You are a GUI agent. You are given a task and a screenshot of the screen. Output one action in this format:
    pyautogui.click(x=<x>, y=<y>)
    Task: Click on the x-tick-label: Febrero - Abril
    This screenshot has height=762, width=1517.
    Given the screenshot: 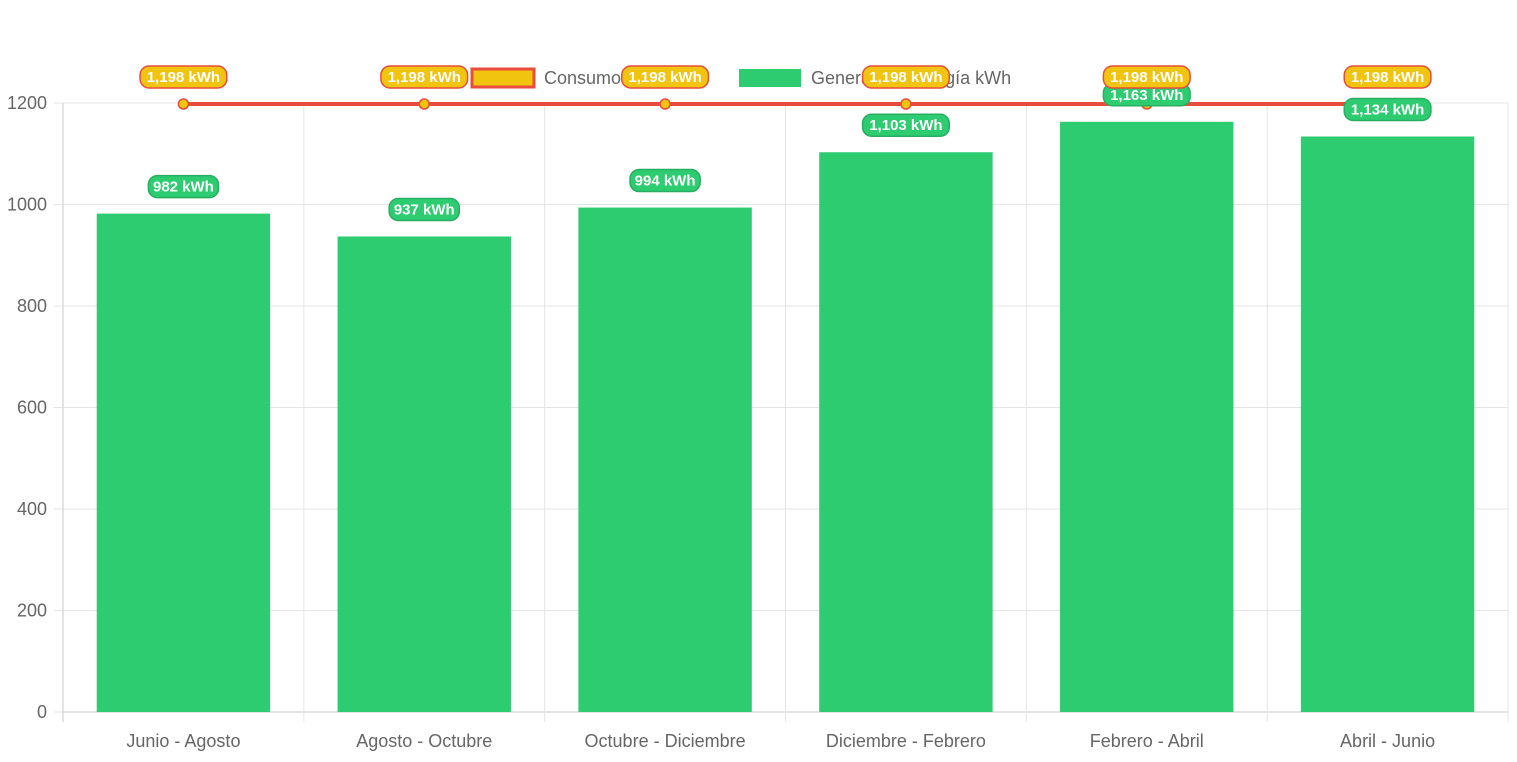 What is the action you would take?
    pyautogui.click(x=1147, y=741)
    